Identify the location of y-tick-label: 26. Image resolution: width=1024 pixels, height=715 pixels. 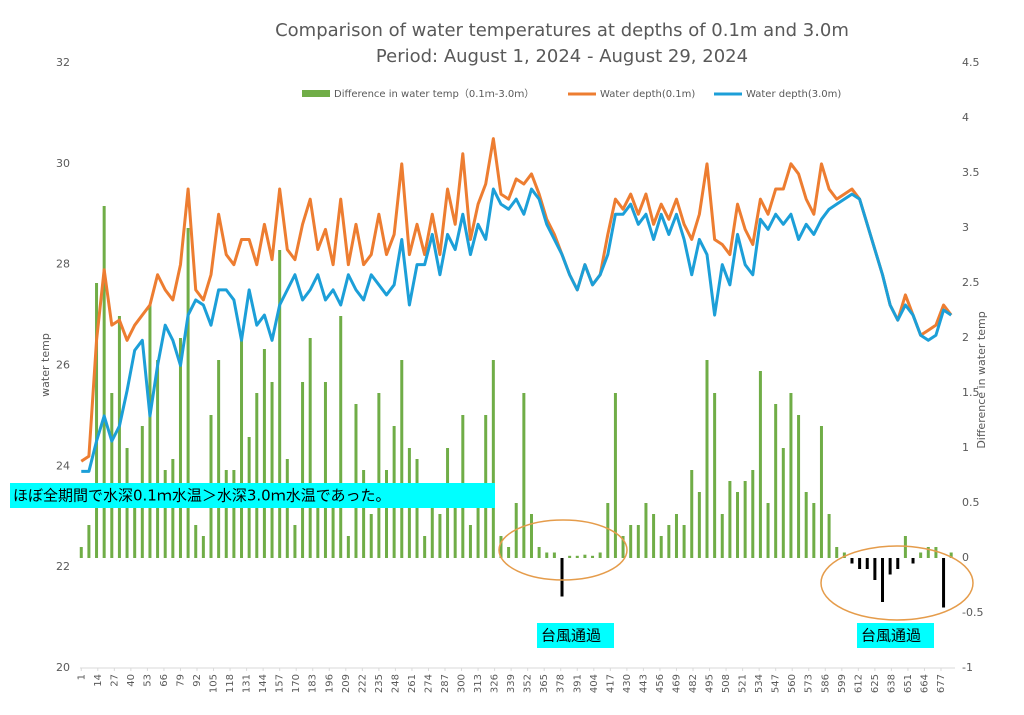
(63, 365).